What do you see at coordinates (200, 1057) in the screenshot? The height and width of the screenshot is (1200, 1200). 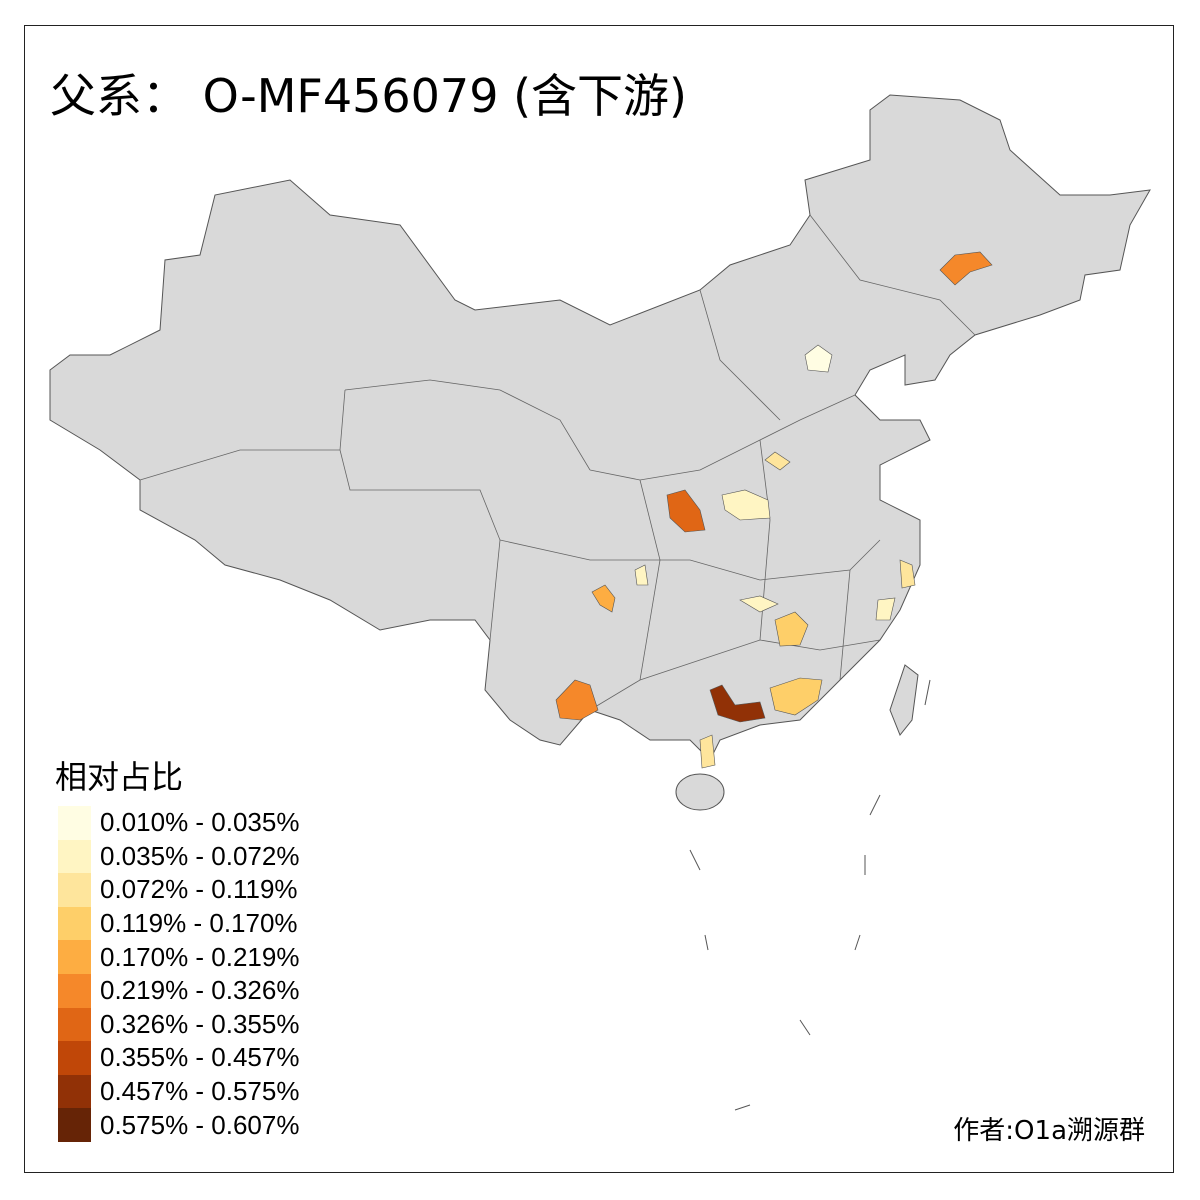 I see `legend-label: 0.355% - 0.457%` at bounding box center [200, 1057].